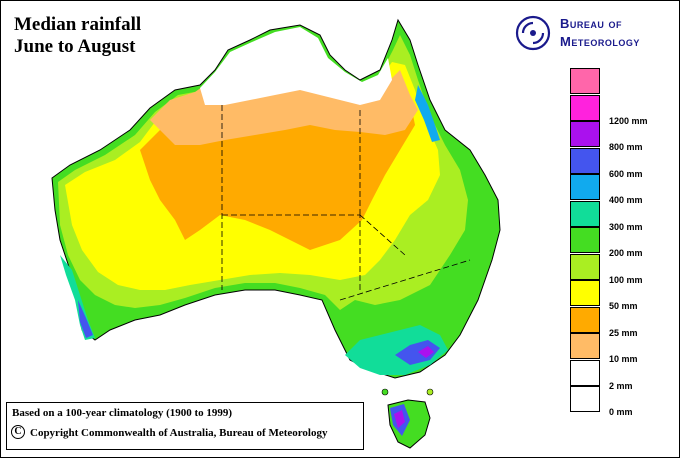  Describe the element at coordinates (621, 412) in the screenshot. I see `legend-label: 0 mm` at that location.